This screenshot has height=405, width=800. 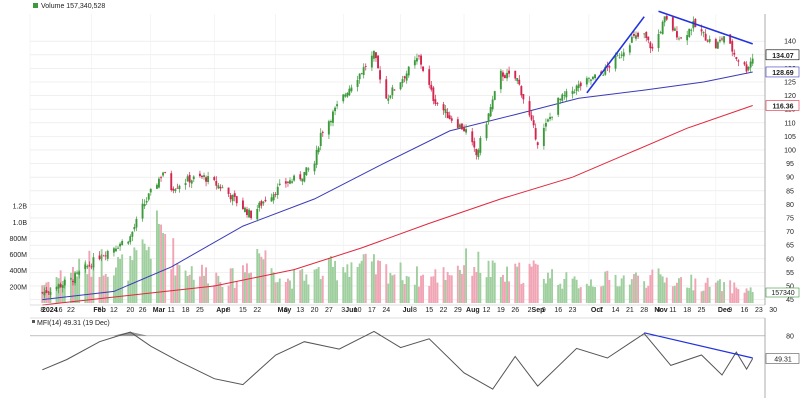 I want to click on price-tick-label: 140, so click(x=790, y=42).